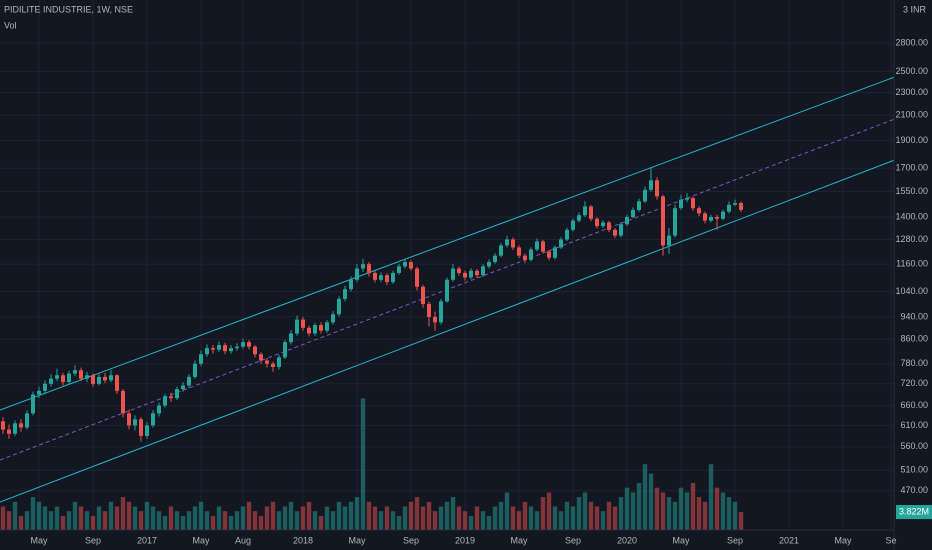 The image size is (932, 550). I want to click on x-tick-label: 2021, so click(789, 540).